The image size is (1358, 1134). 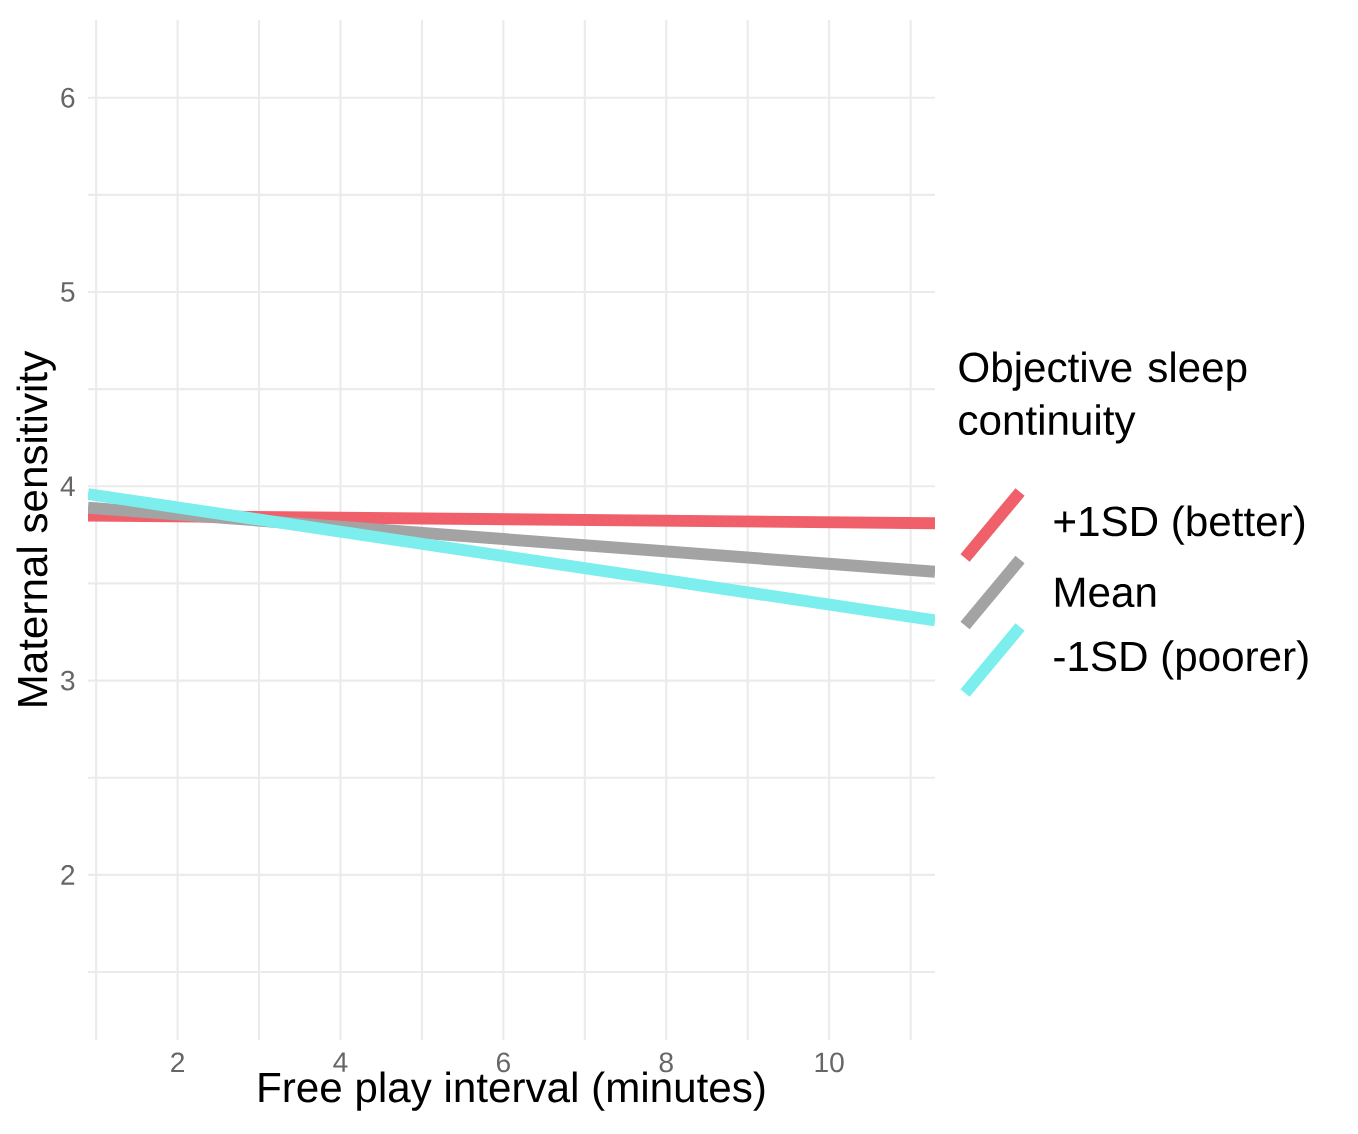 I want to click on legend-label: -1SD (poorer), so click(x=1181, y=660).